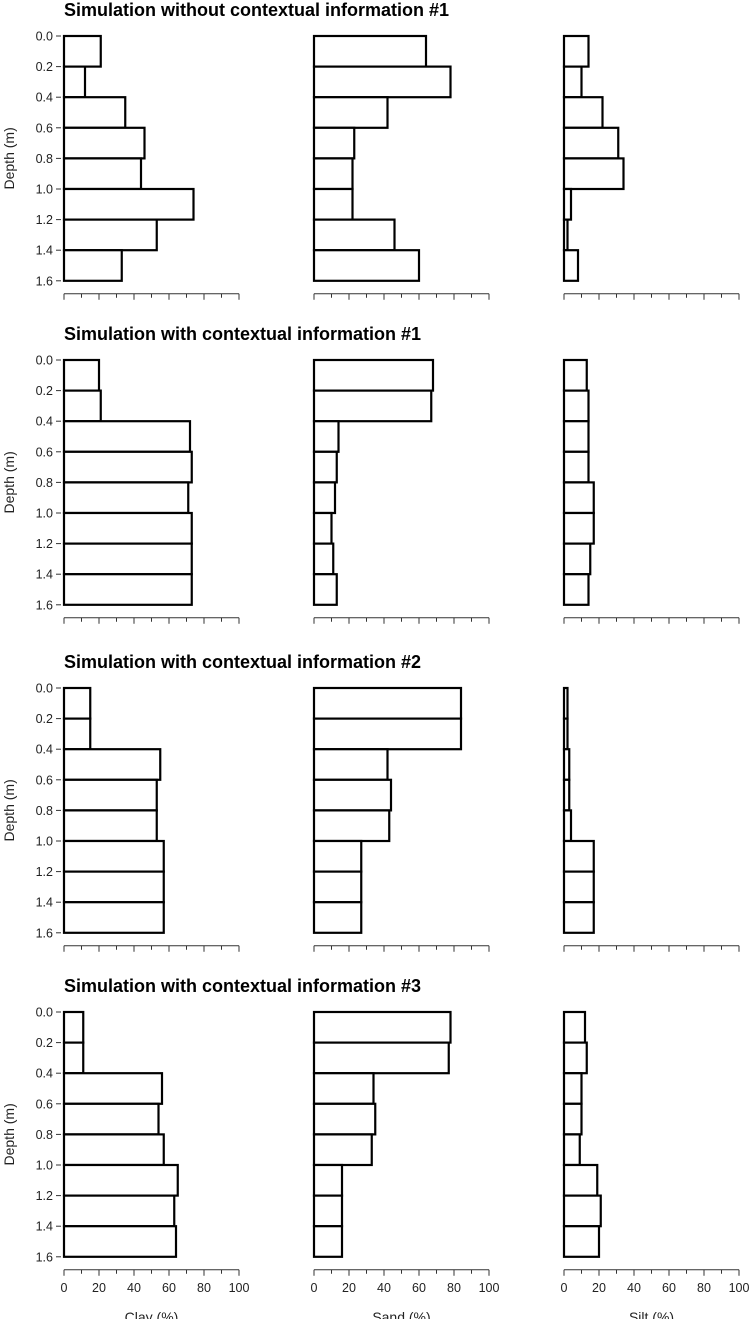  I want to click on x-axis-label: Sand (%), so click(401, 1314).